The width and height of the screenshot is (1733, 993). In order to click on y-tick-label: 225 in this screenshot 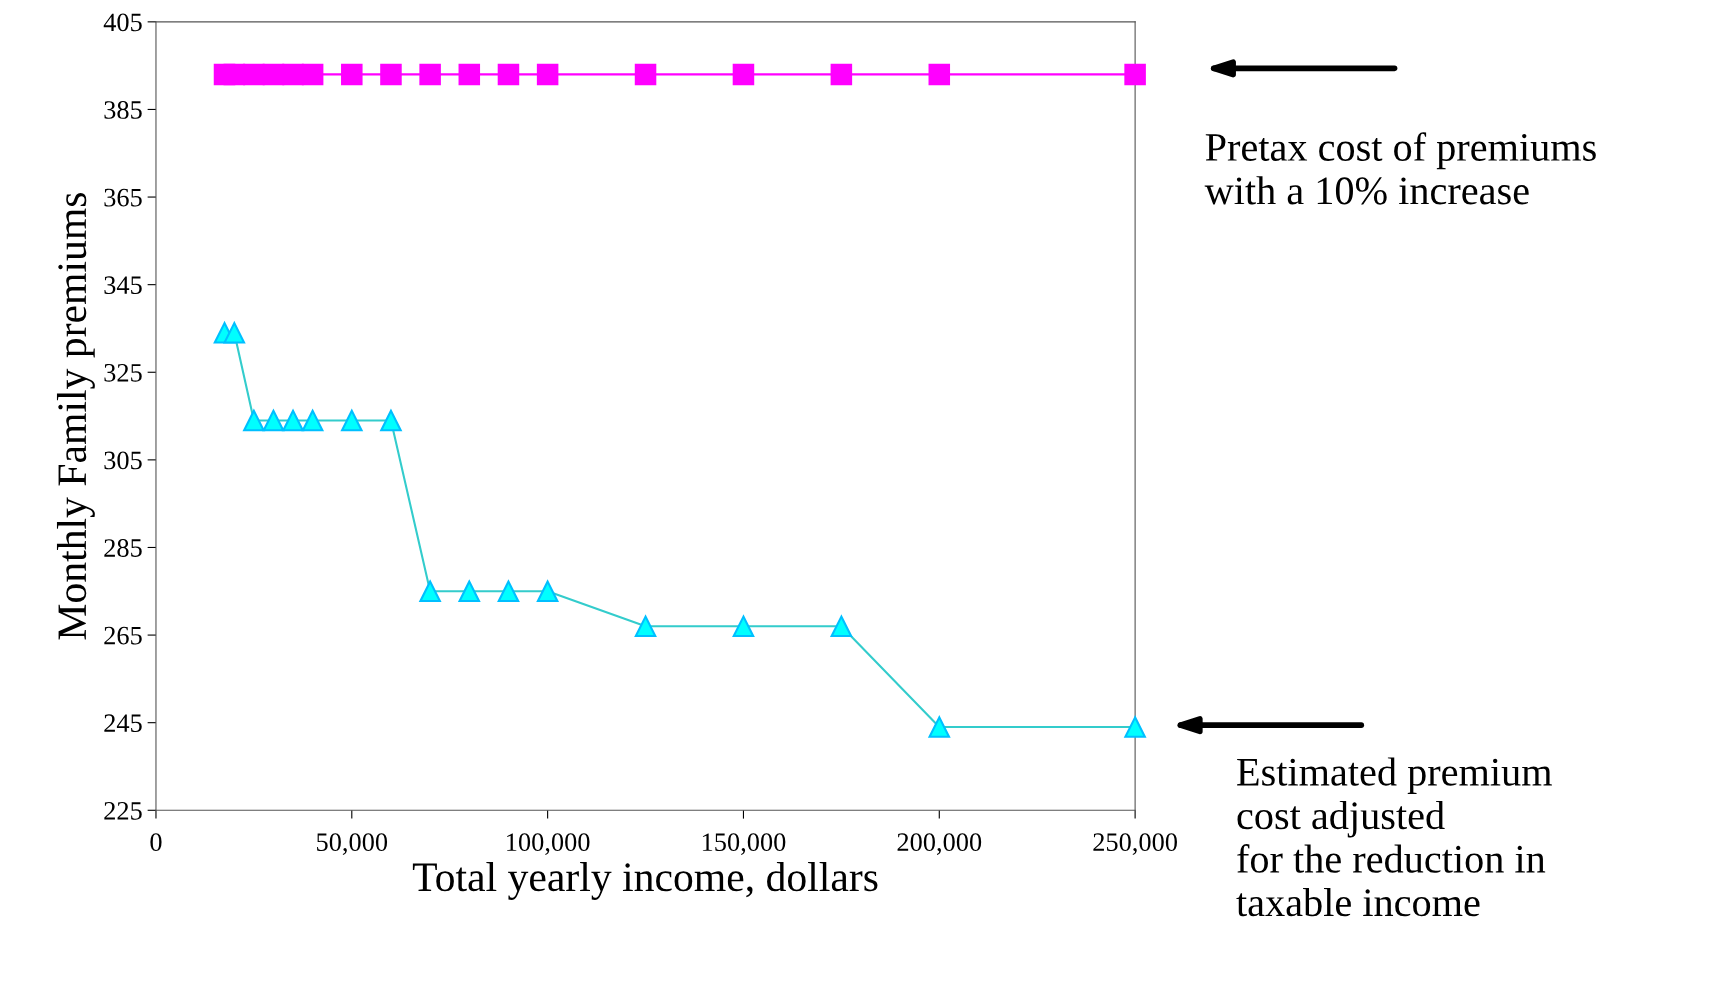, I will do `click(123, 810)`.